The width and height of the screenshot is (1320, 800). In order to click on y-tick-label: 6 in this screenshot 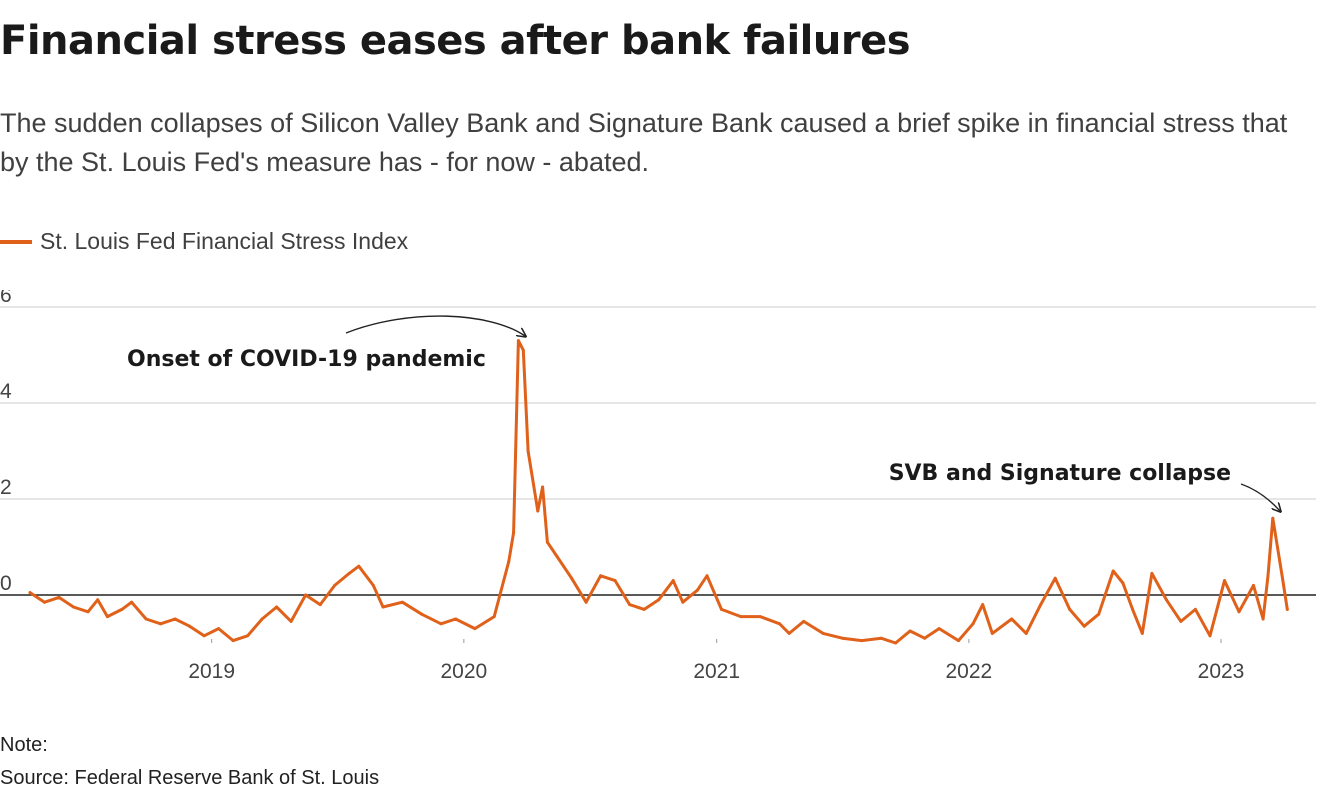, I will do `click(6, 298)`.